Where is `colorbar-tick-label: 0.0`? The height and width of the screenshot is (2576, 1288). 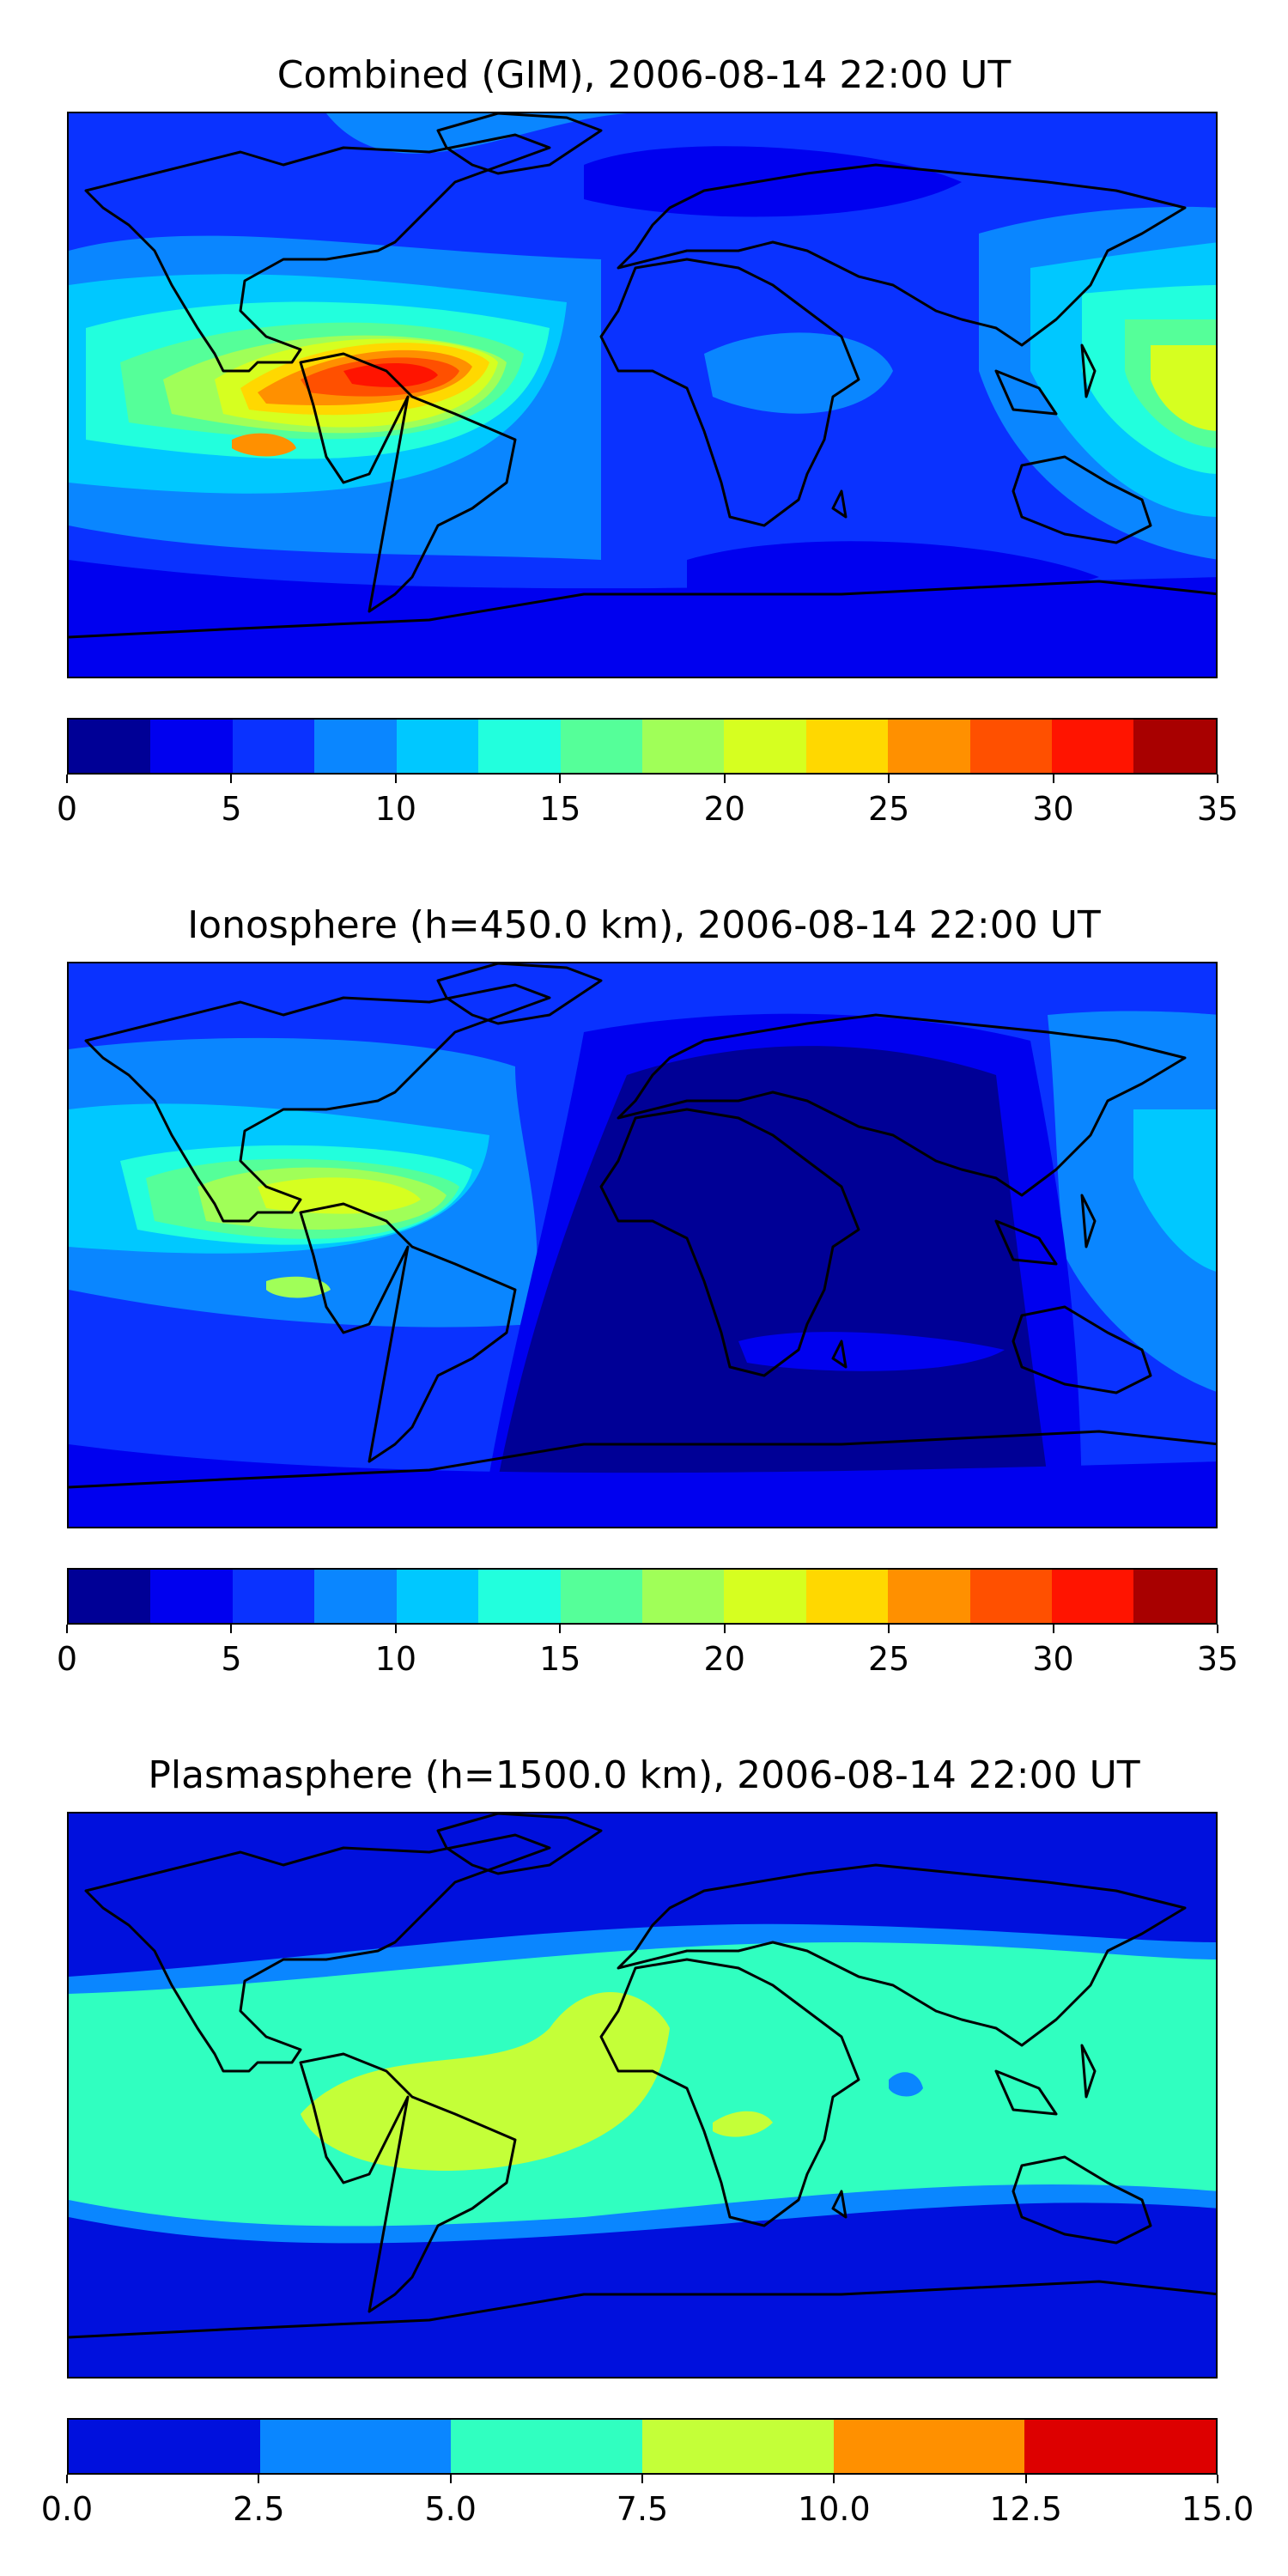
colorbar-tick-label: 0.0 is located at coordinates (67, 2509).